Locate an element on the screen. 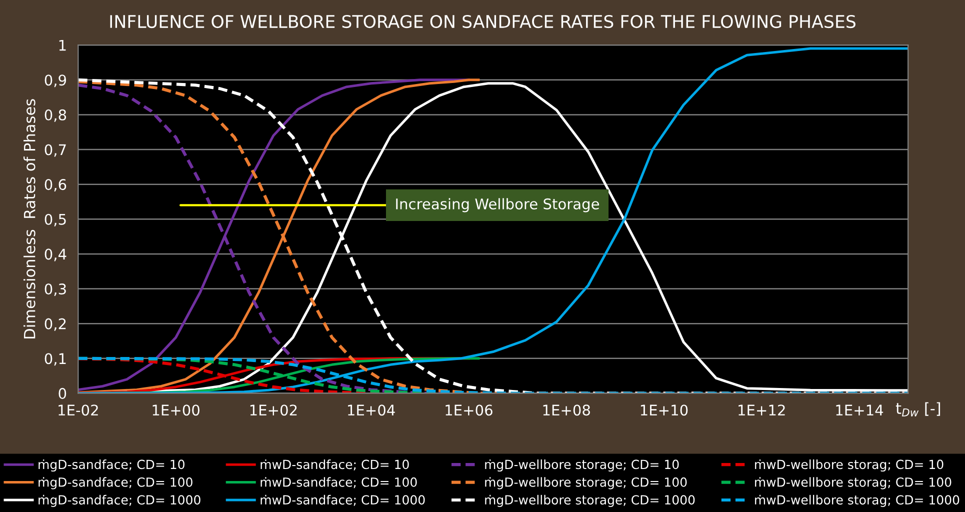 This screenshot has width=965, height=512. legend-label: ṁwD-sandface; CD= 1000 is located at coordinates (342, 500).